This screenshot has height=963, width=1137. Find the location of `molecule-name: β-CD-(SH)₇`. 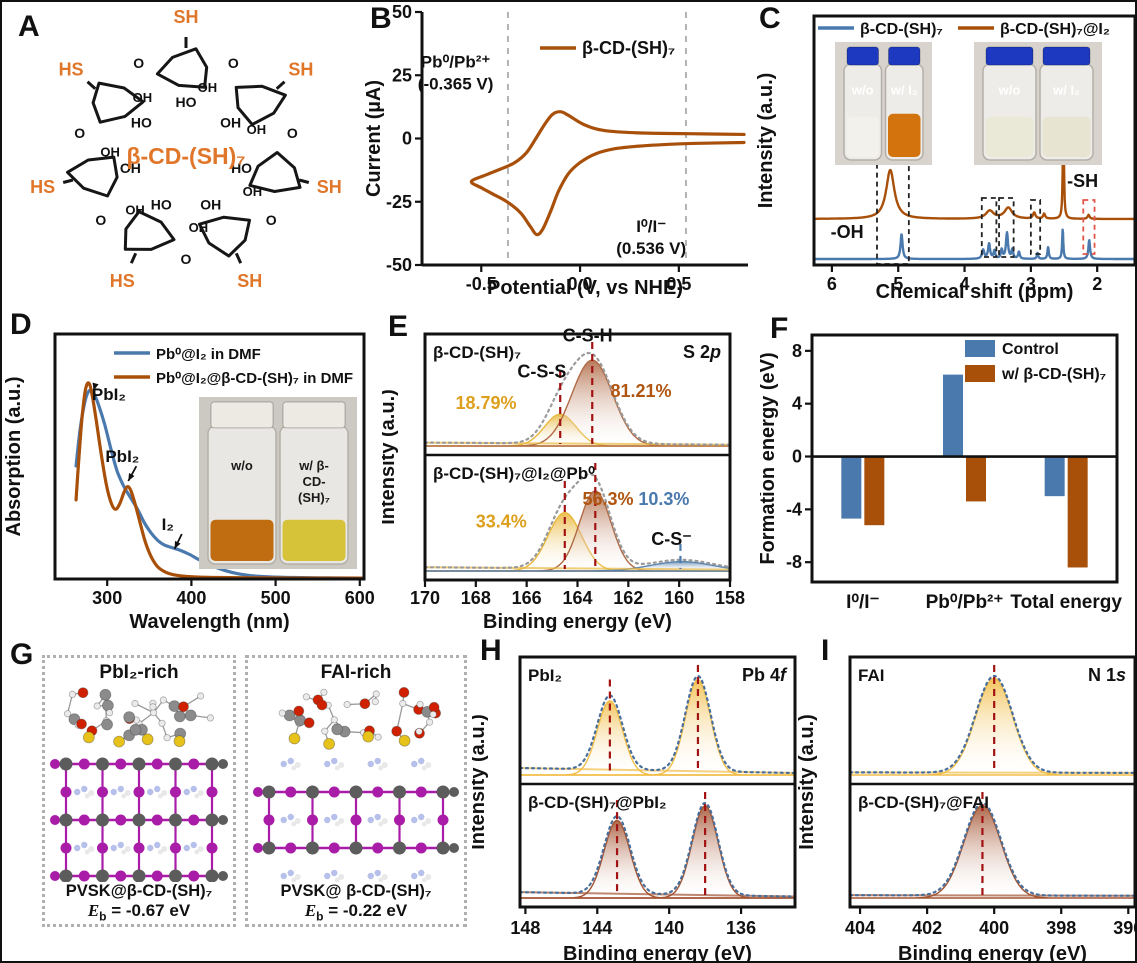

molecule-name: β-CD-(SH)₇ is located at coordinates (185, 156).